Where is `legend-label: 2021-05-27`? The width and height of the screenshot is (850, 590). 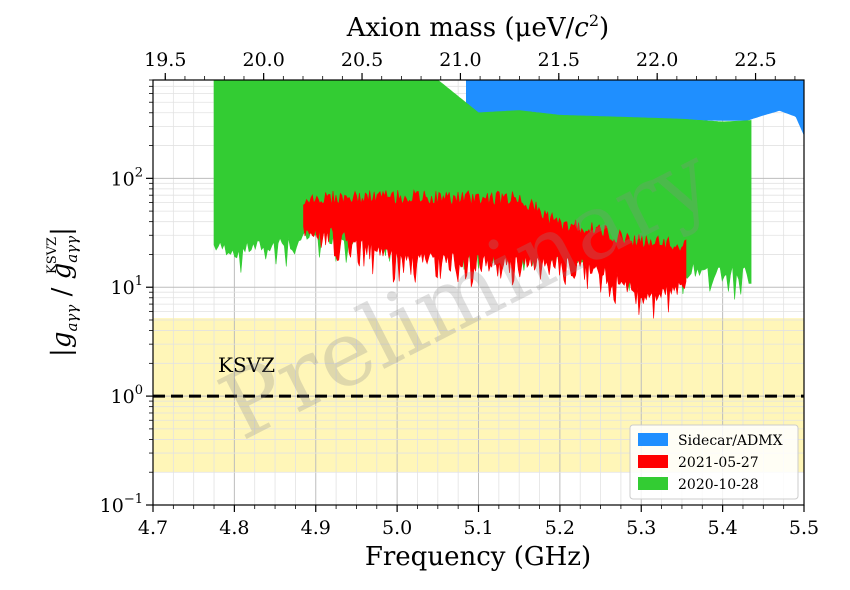 legend-label: 2021-05-27 is located at coordinates (718, 463).